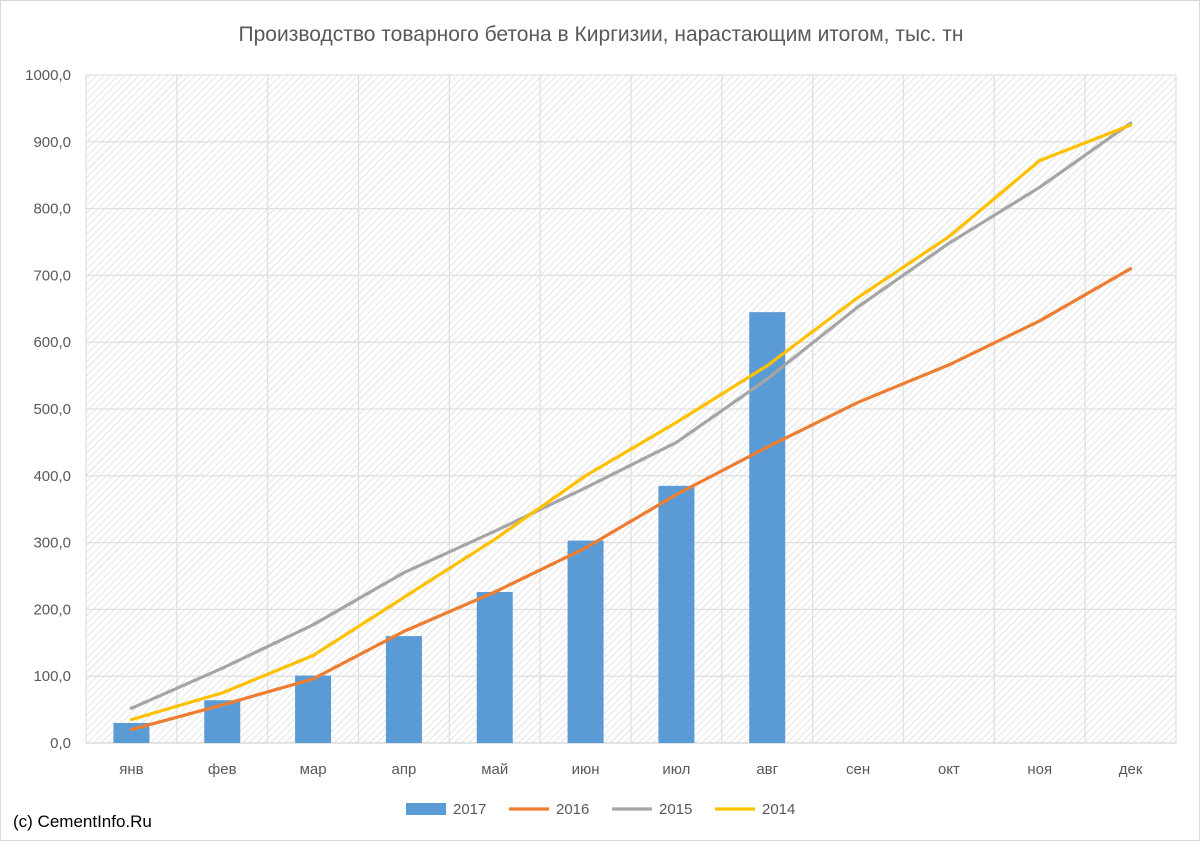 The width and height of the screenshot is (1200, 842). What do you see at coordinates (52, 543) in the screenshot?
I see `y-tick-label: 300,0` at bounding box center [52, 543].